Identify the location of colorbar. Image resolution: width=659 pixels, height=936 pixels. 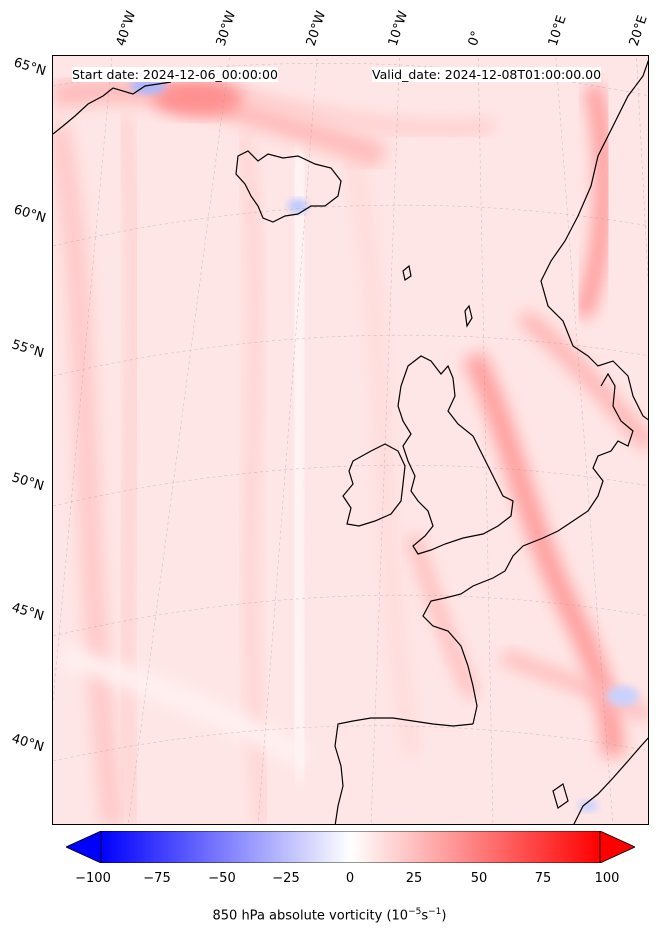
(350, 847).